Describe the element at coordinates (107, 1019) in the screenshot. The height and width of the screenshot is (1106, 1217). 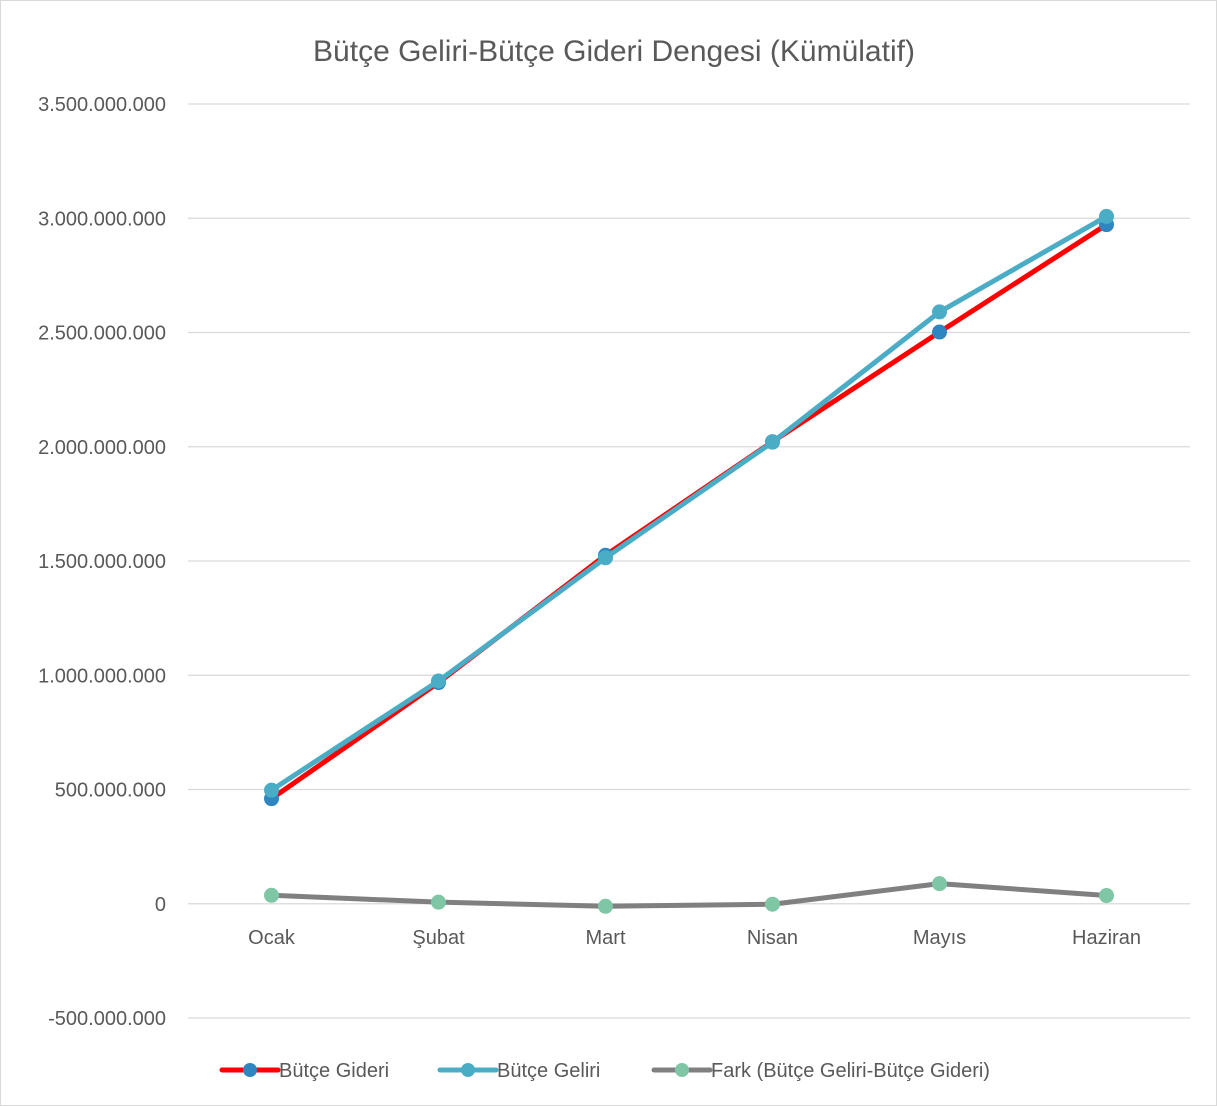
I see `y-tick-label: -500.000.000` at that location.